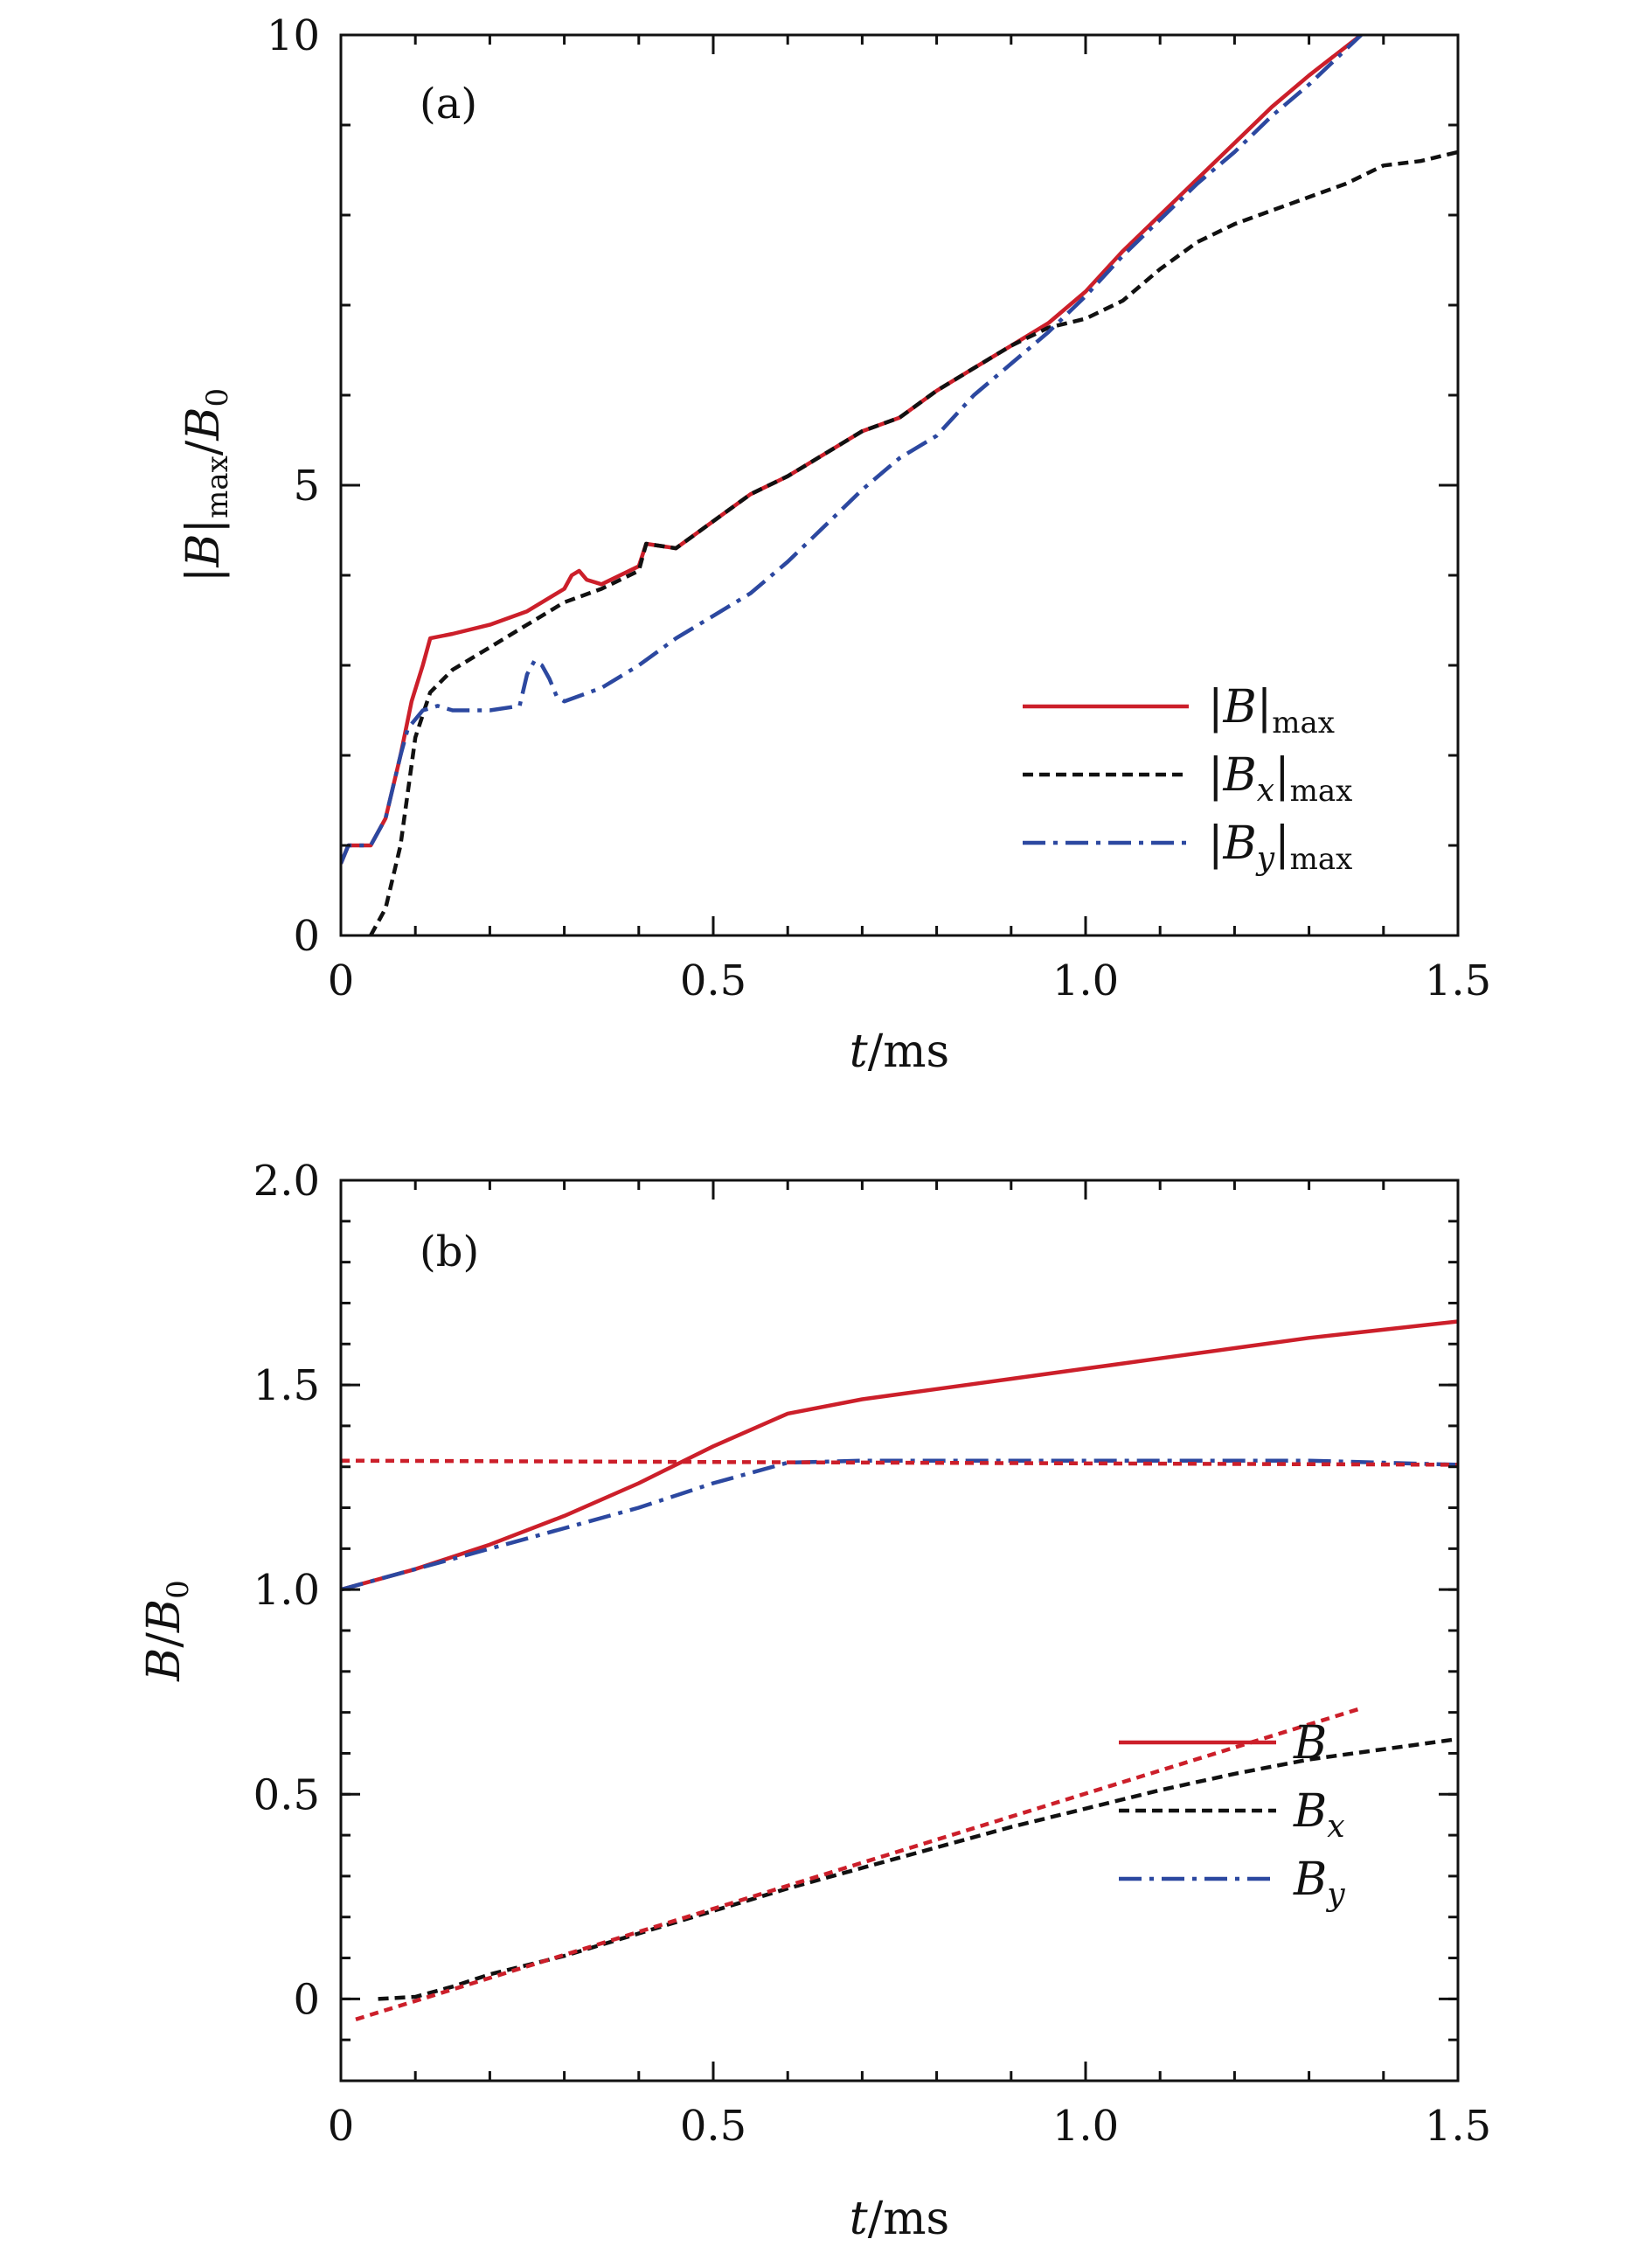 The height and width of the screenshot is (2260, 1652). What do you see at coordinates (307, 487) in the screenshot?
I see `y-tick-label: 5` at bounding box center [307, 487].